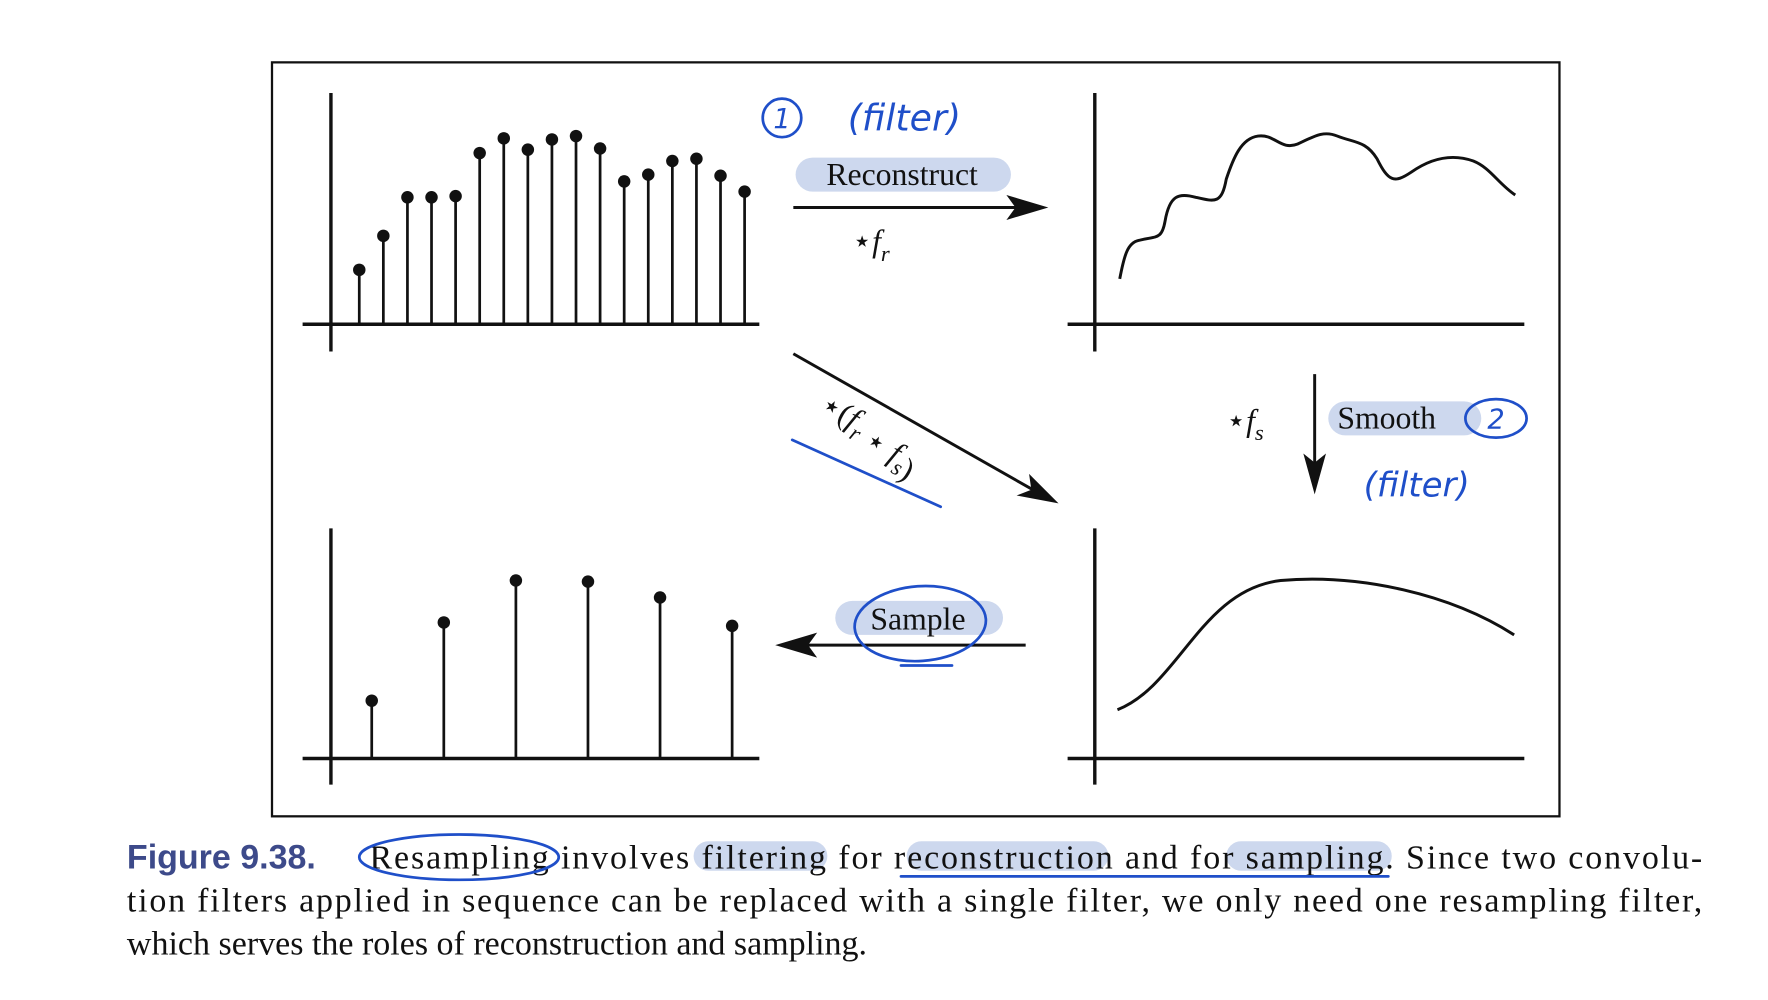 The height and width of the screenshot is (1000, 1768). I want to click on formula: ⋆fs, so click(1245, 424).